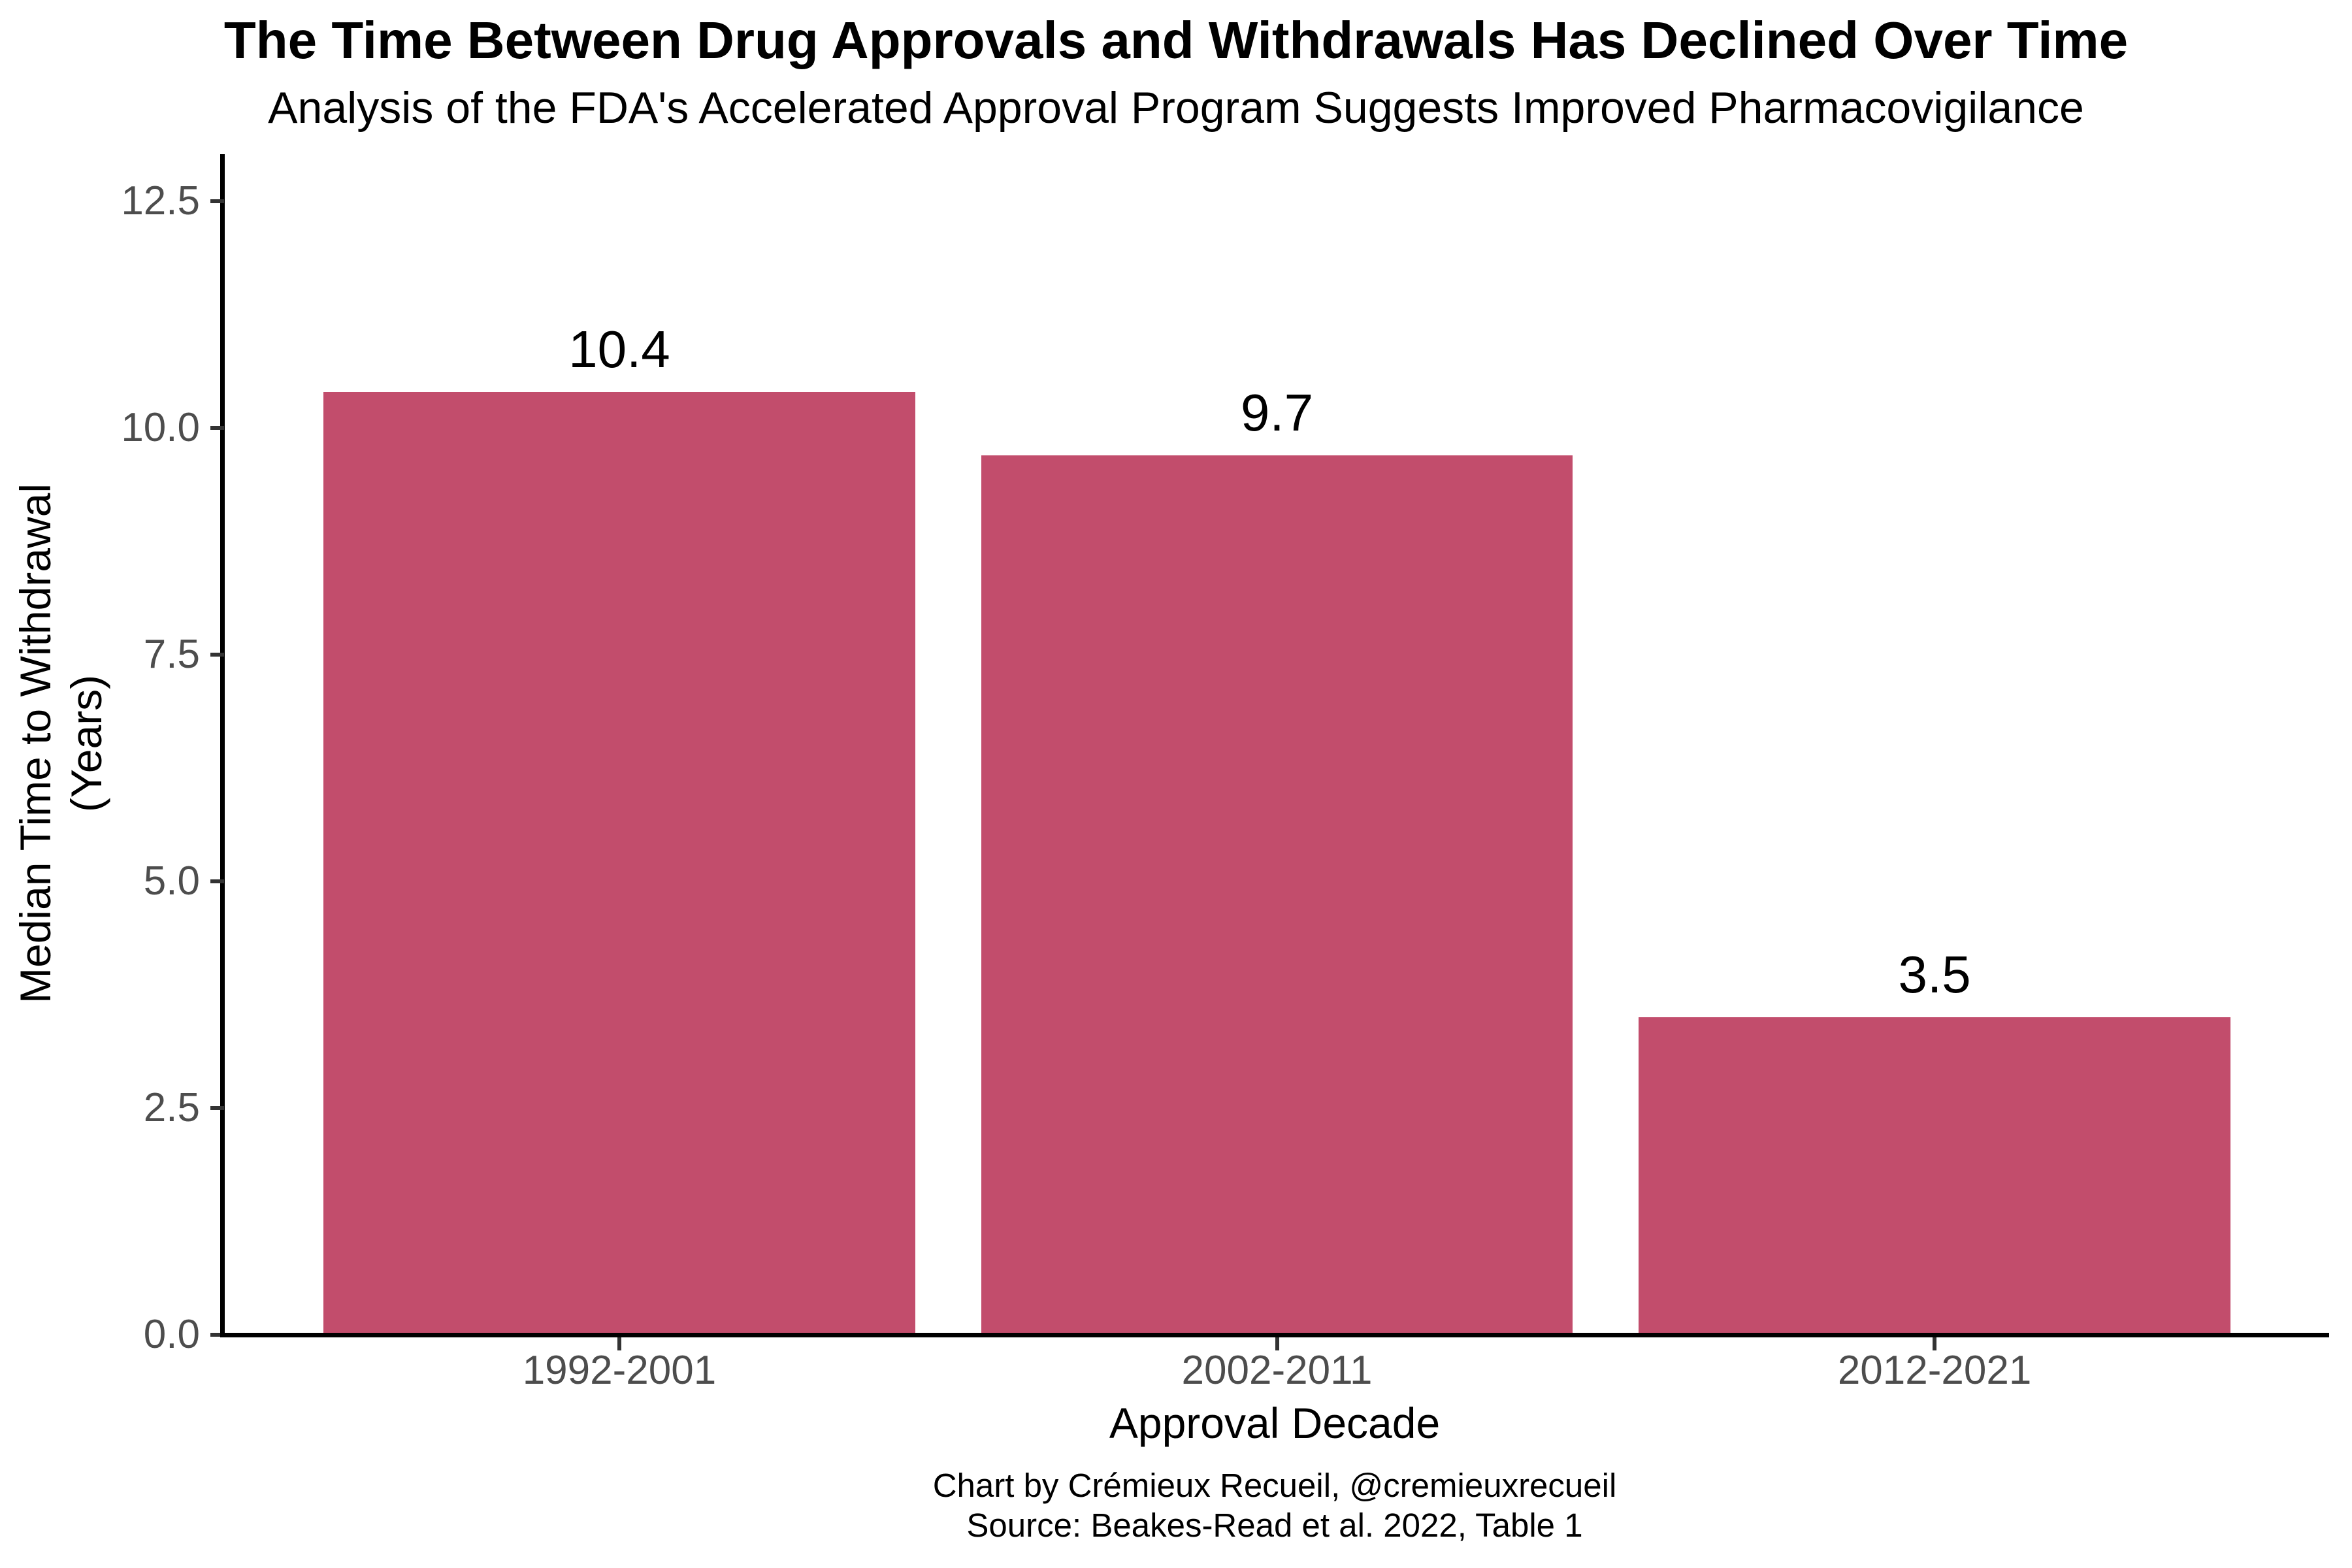 This screenshot has height=1568, width=2352. I want to click on bar-value-label: 9.7, so click(1277, 412).